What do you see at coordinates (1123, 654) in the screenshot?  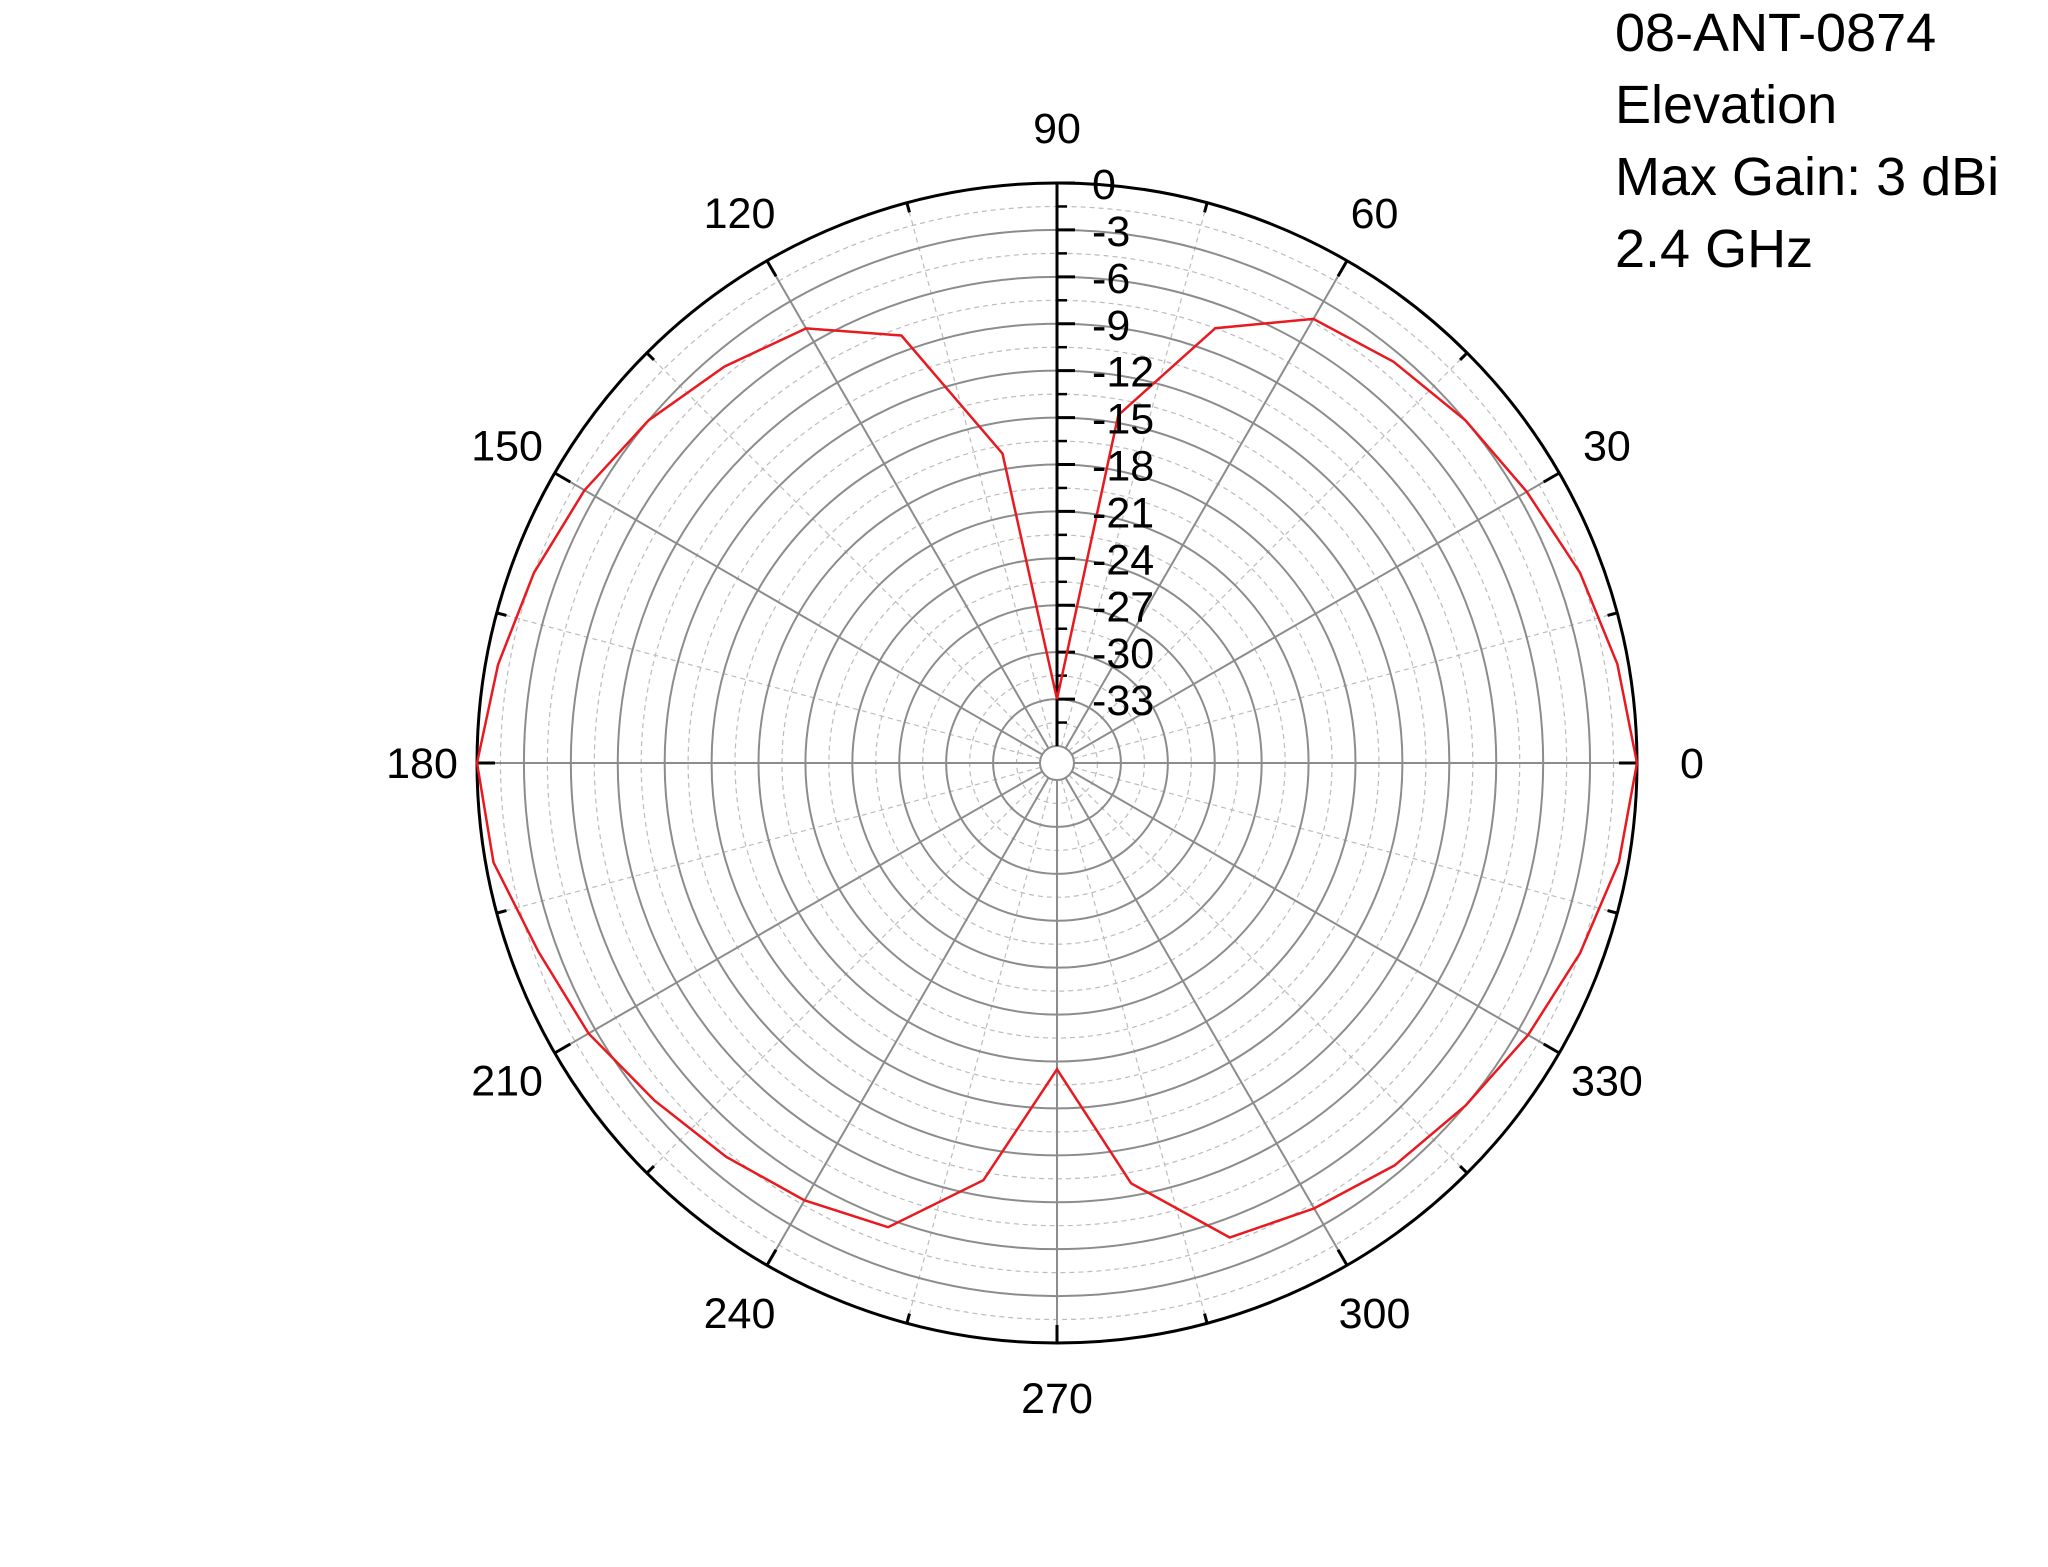 I see `radial-tick-label: -30` at bounding box center [1123, 654].